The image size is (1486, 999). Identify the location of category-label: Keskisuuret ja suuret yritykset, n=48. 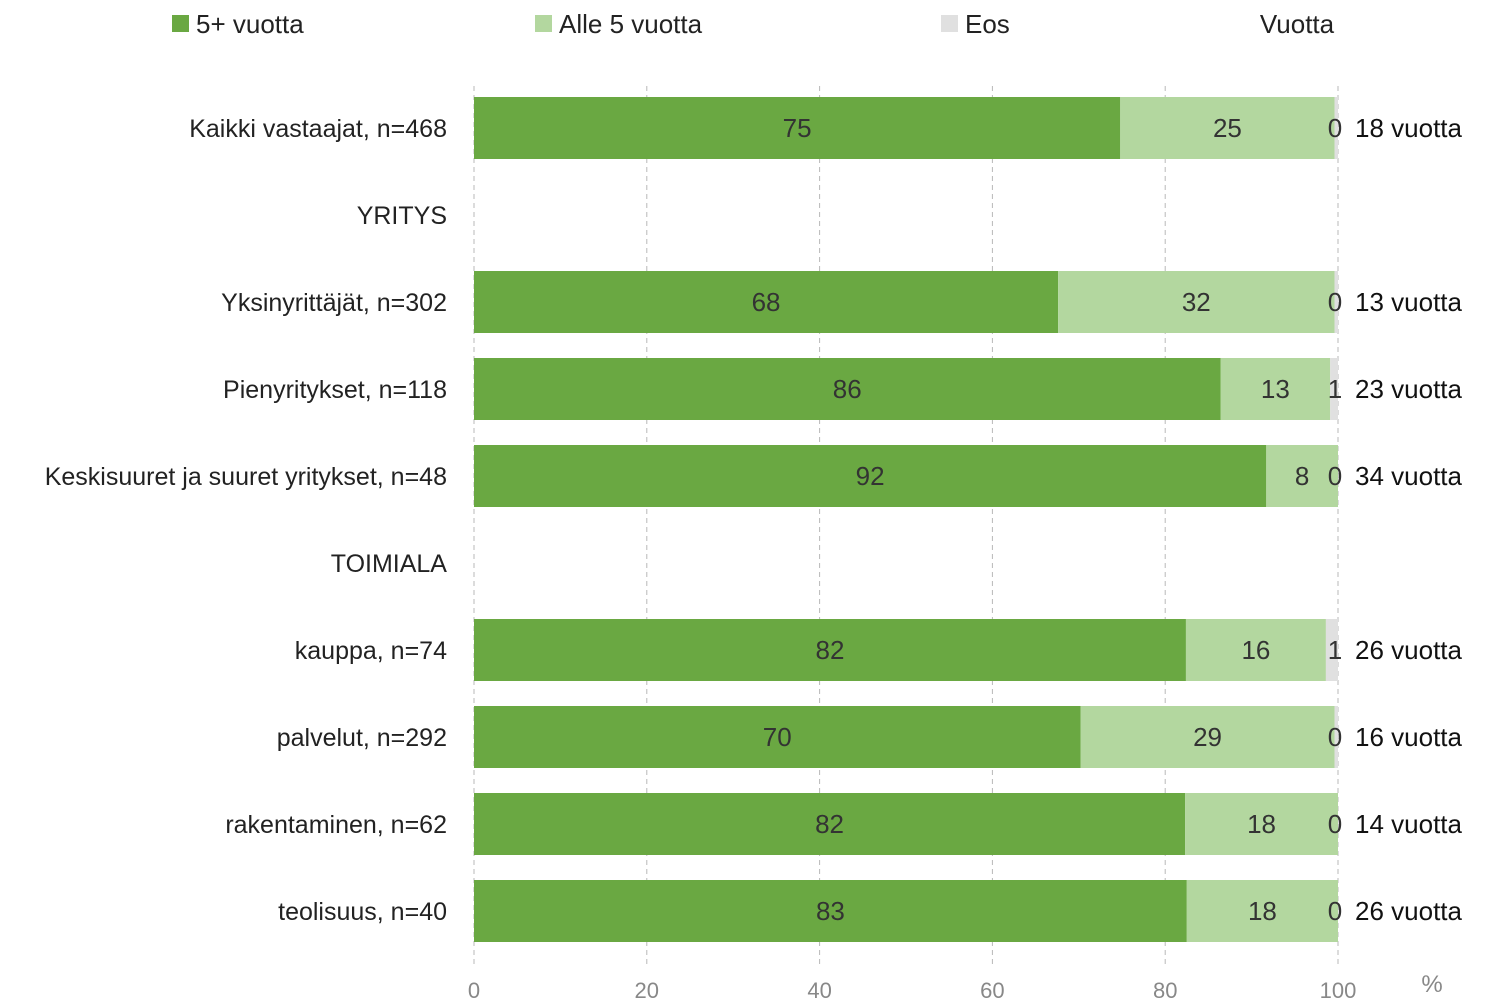
(246, 477).